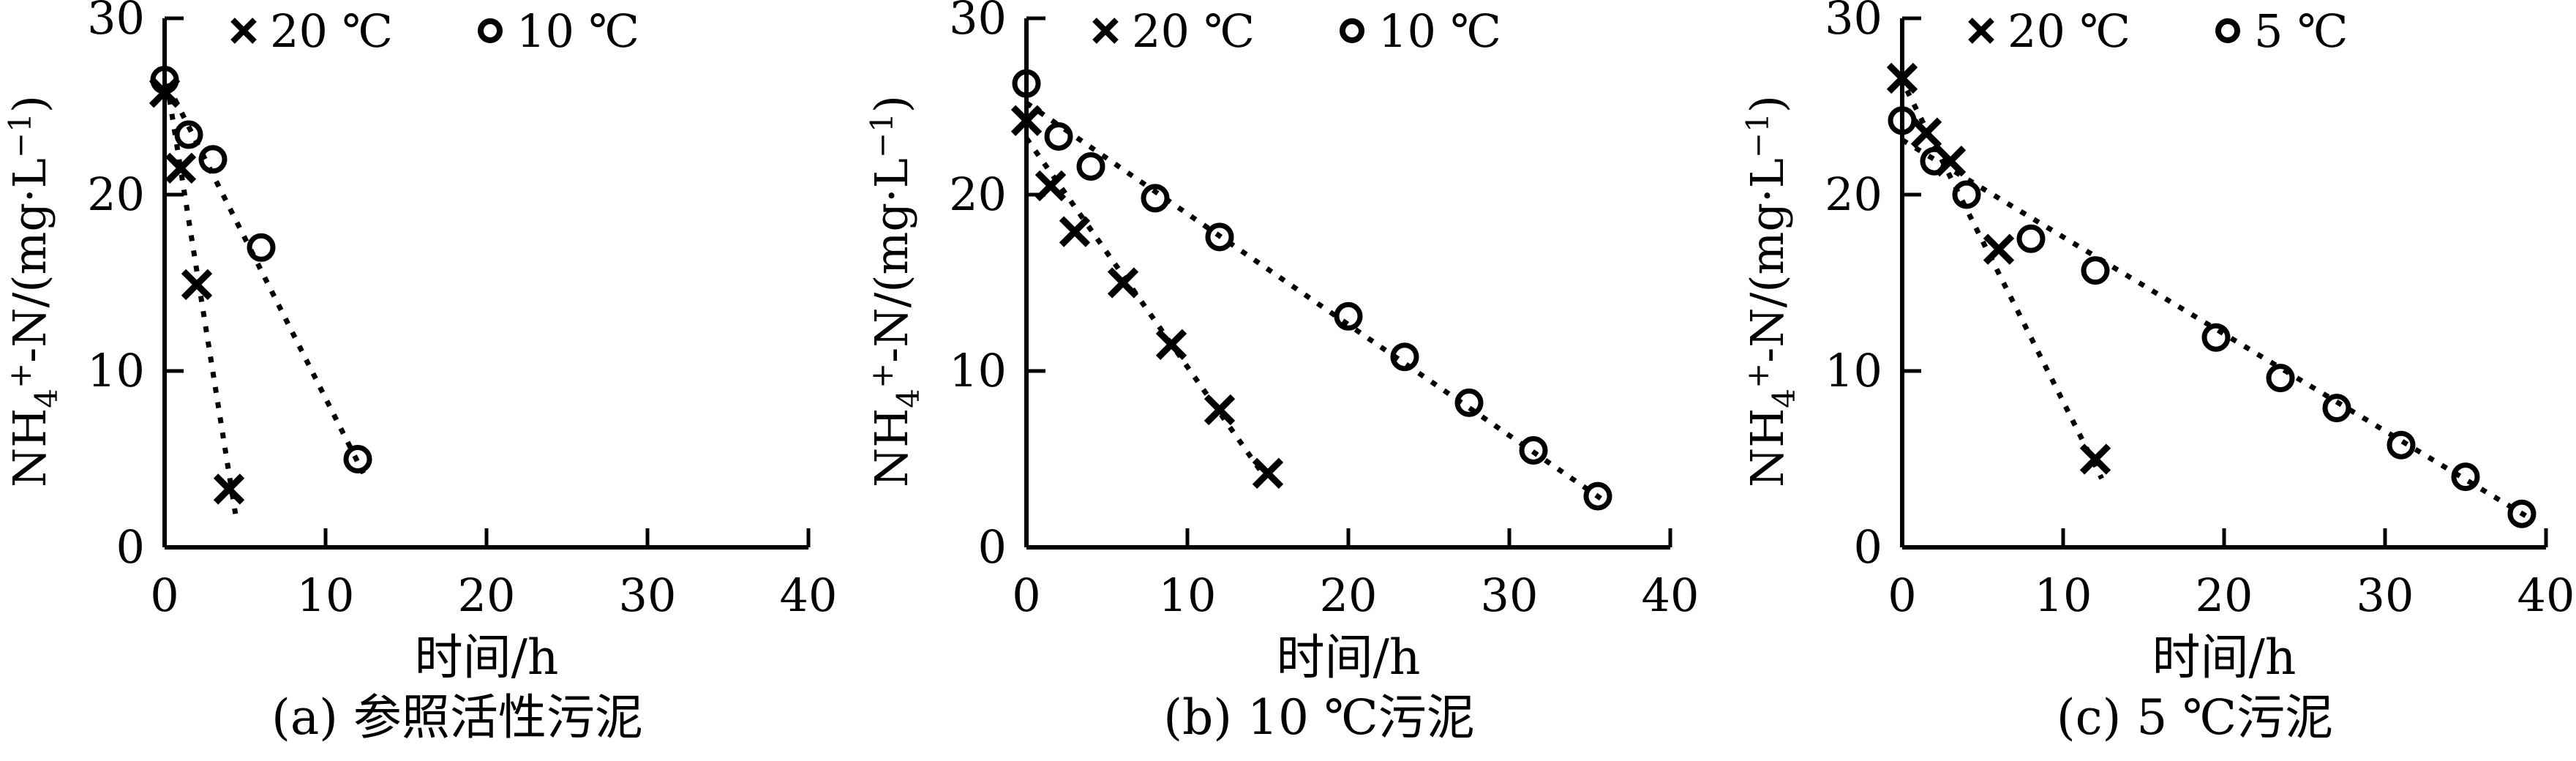 This screenshot has width=2576, height=761. I want to click on caption-a: (a) 参照活性污泥, so click(457, 717).